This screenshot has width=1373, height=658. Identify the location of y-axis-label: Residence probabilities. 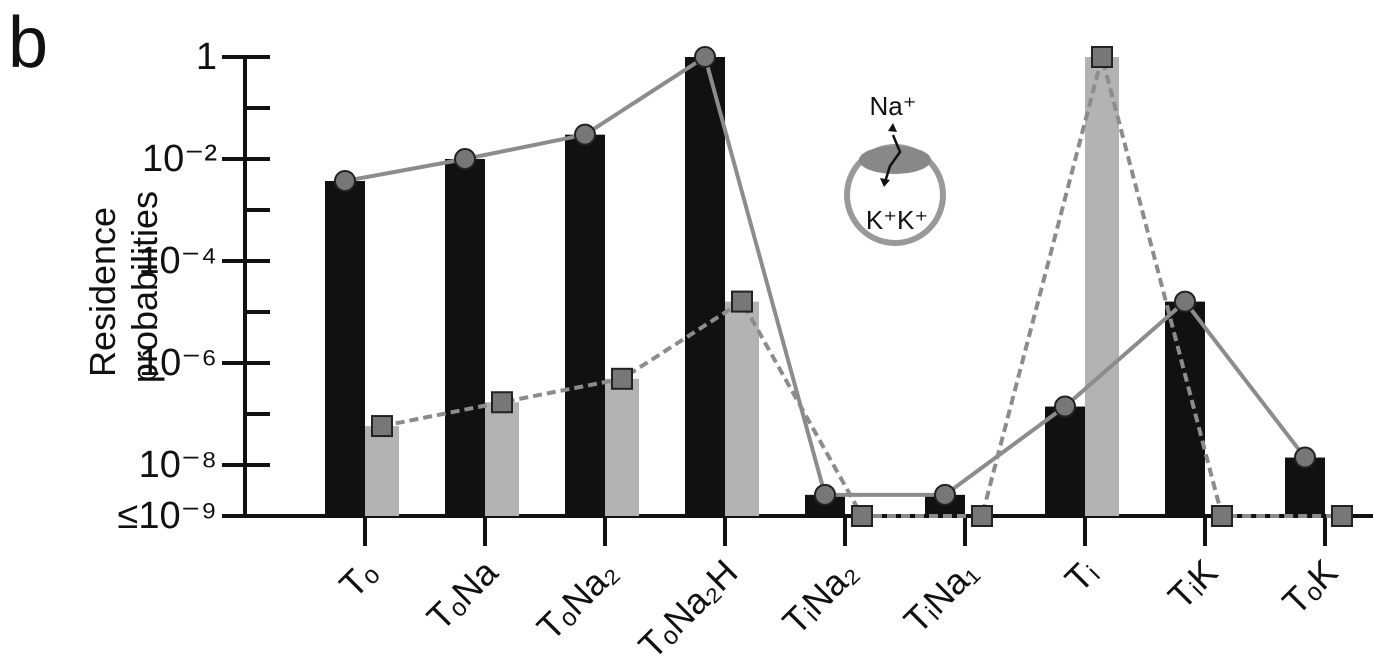
(123, 287).